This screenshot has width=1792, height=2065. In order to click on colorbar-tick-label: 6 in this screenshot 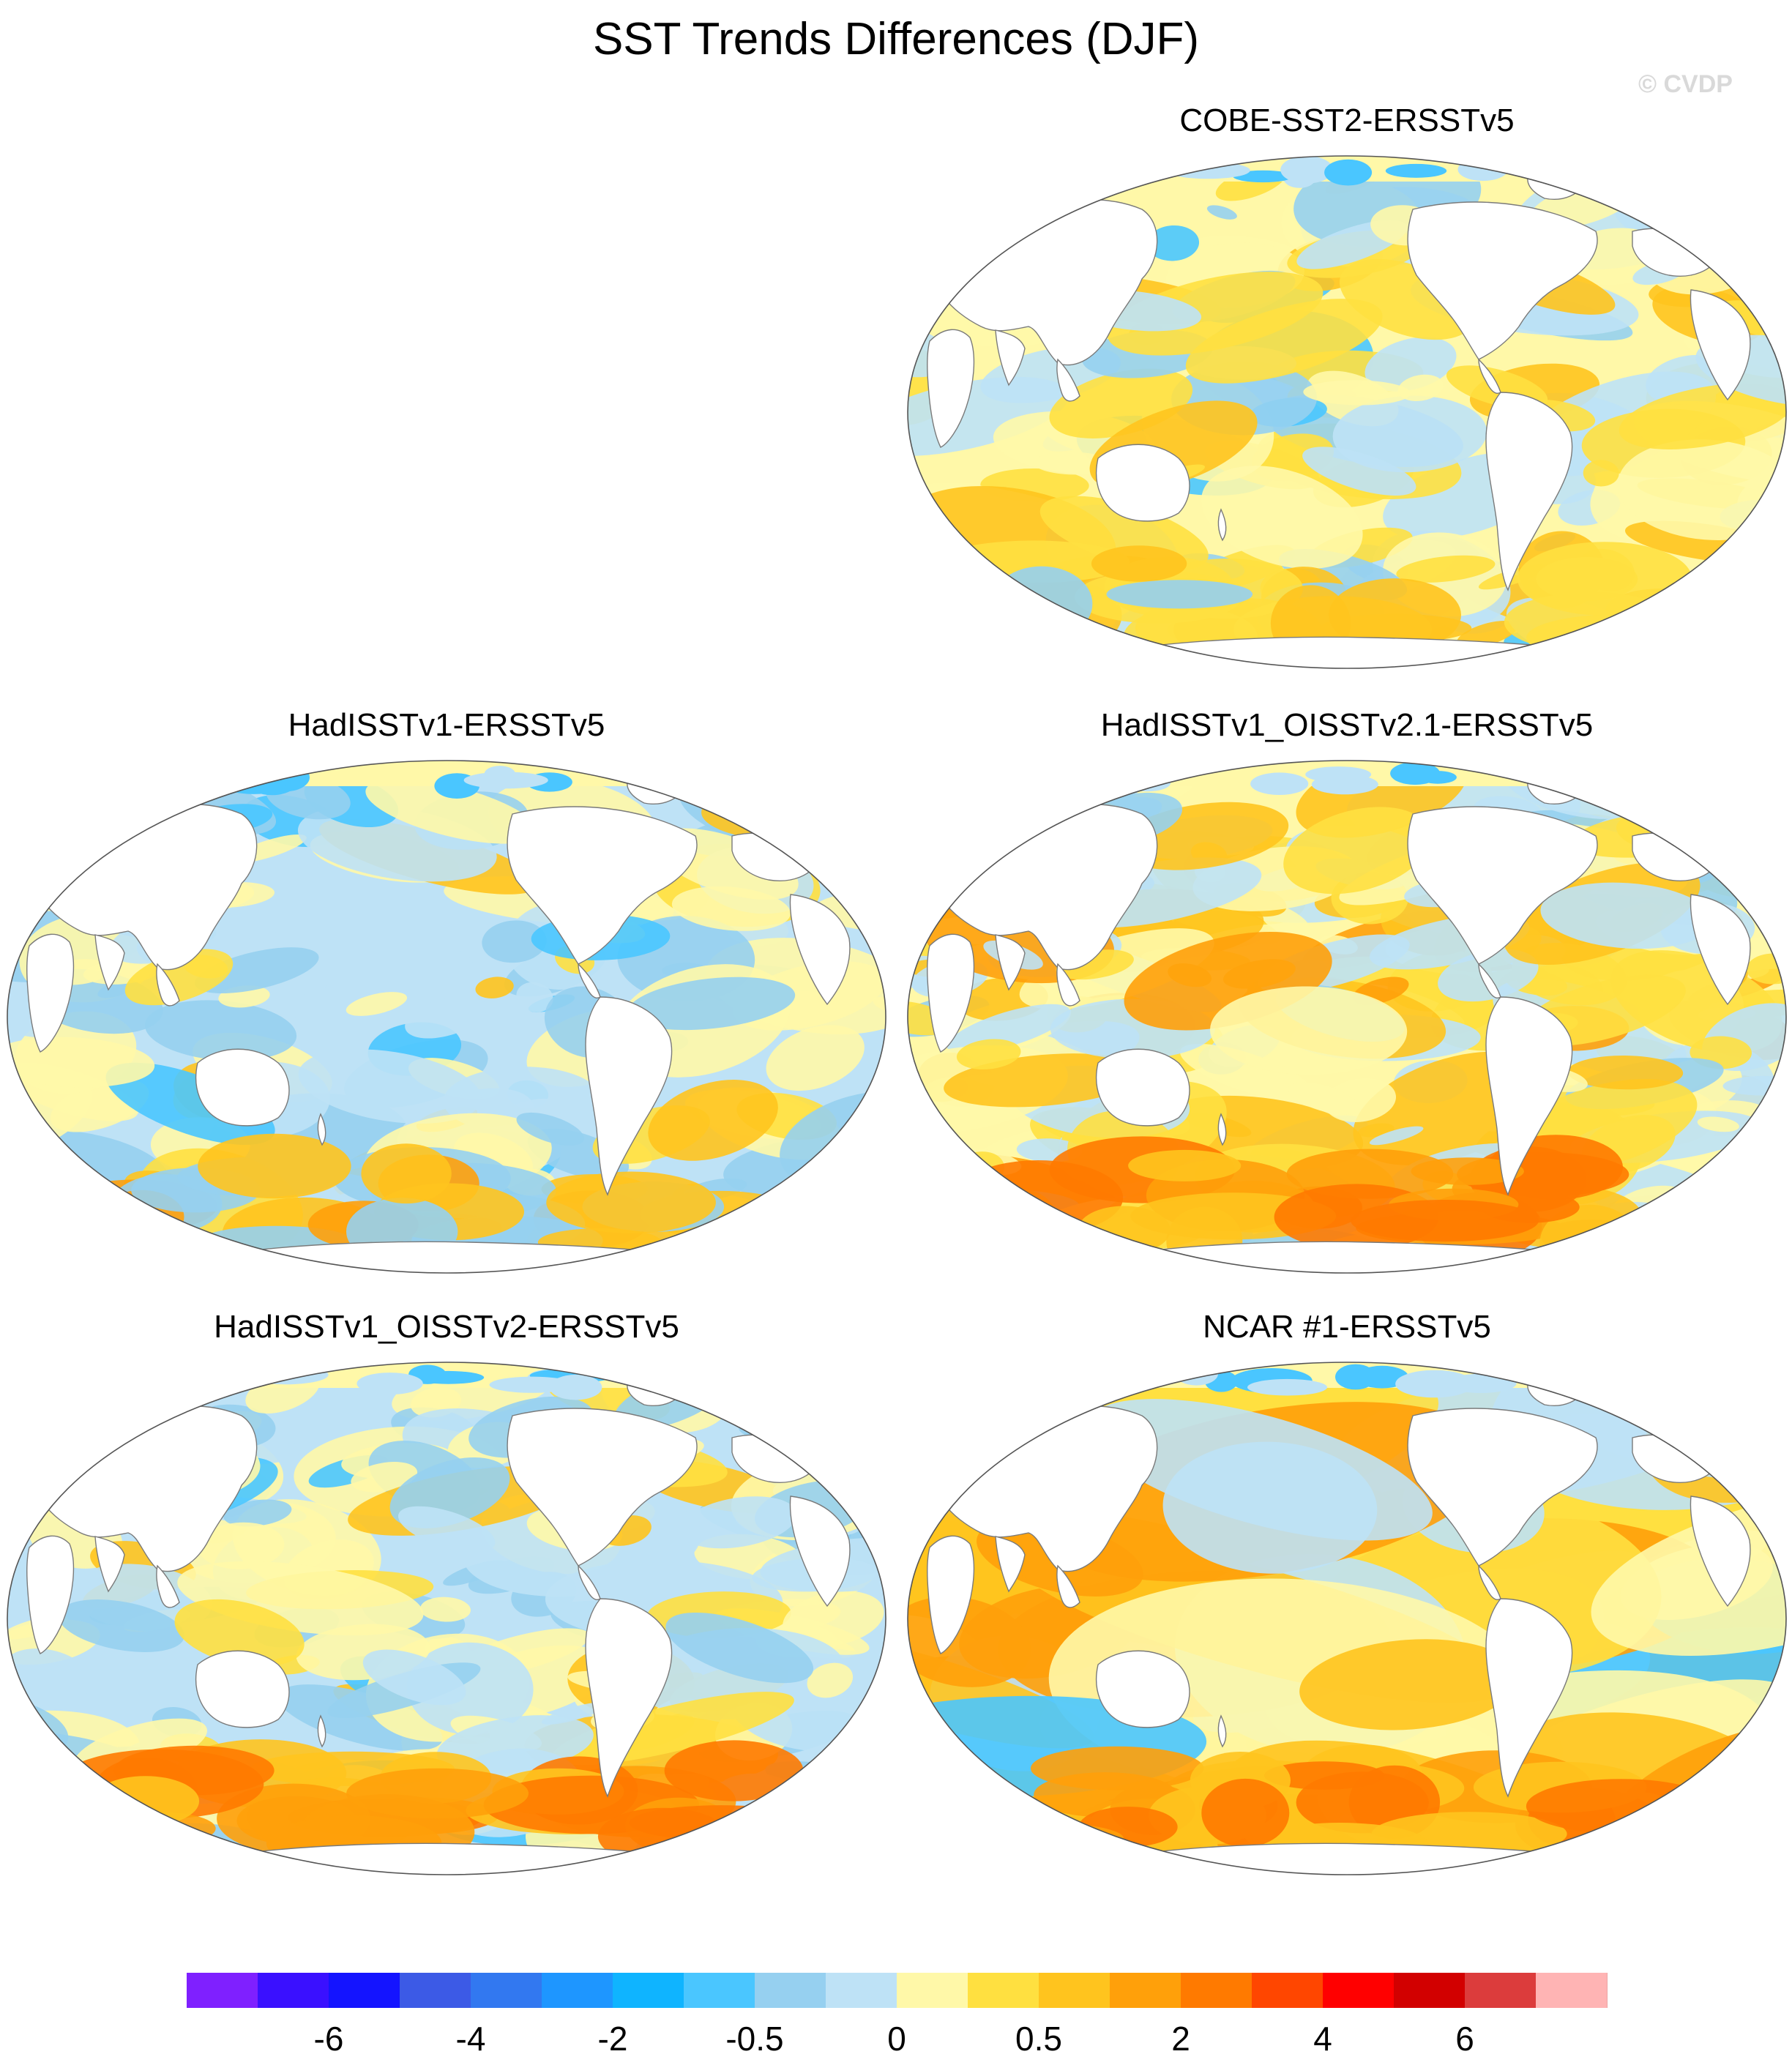, I will do `click(1464, 2039)`.